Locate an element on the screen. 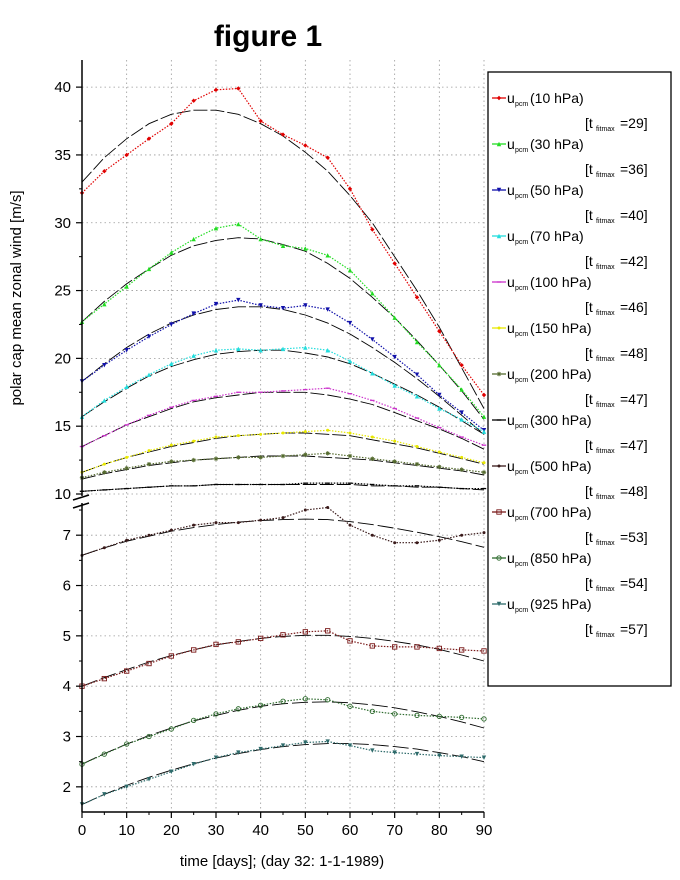 The image size is (680, 880). legend-tmax-value: =48] is located at coordinates (634, 491).